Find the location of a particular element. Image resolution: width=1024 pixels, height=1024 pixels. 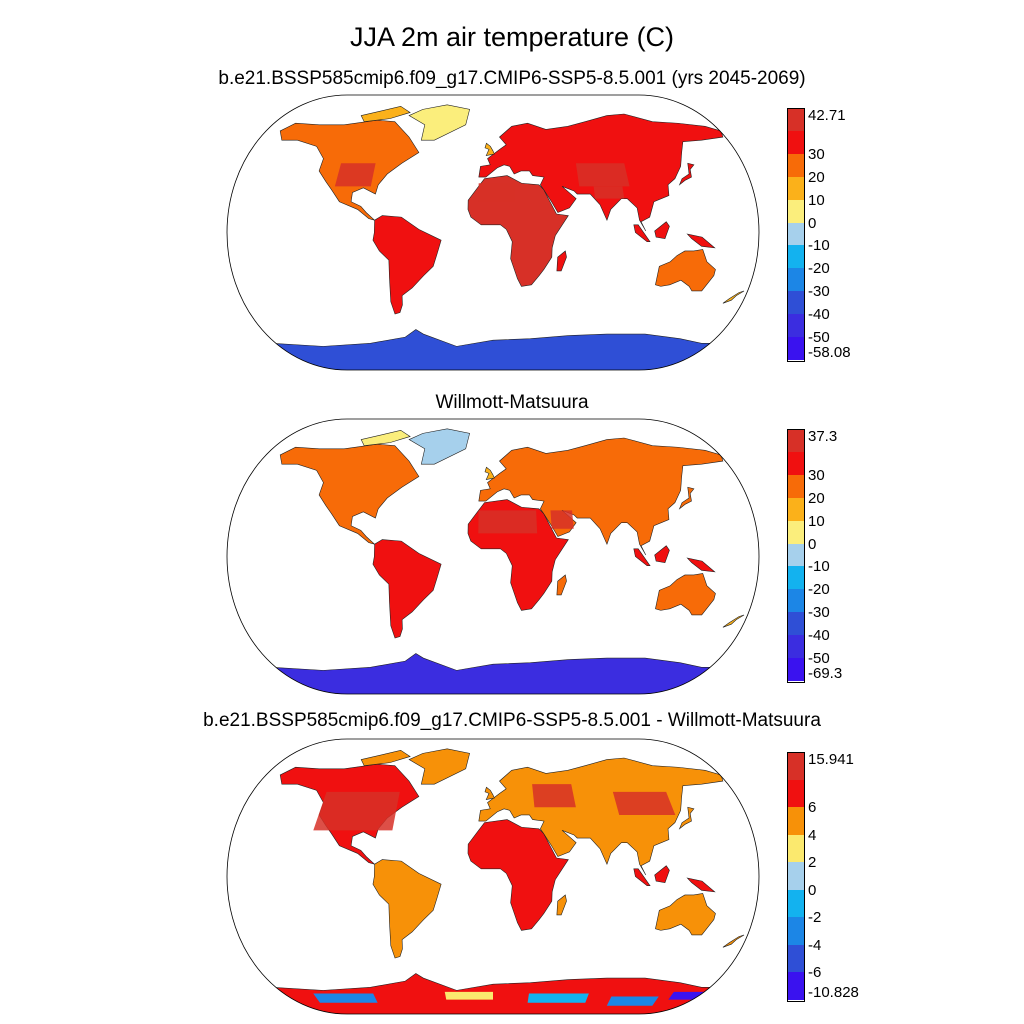

colorbar-difference is located at coordinates (796, 877).